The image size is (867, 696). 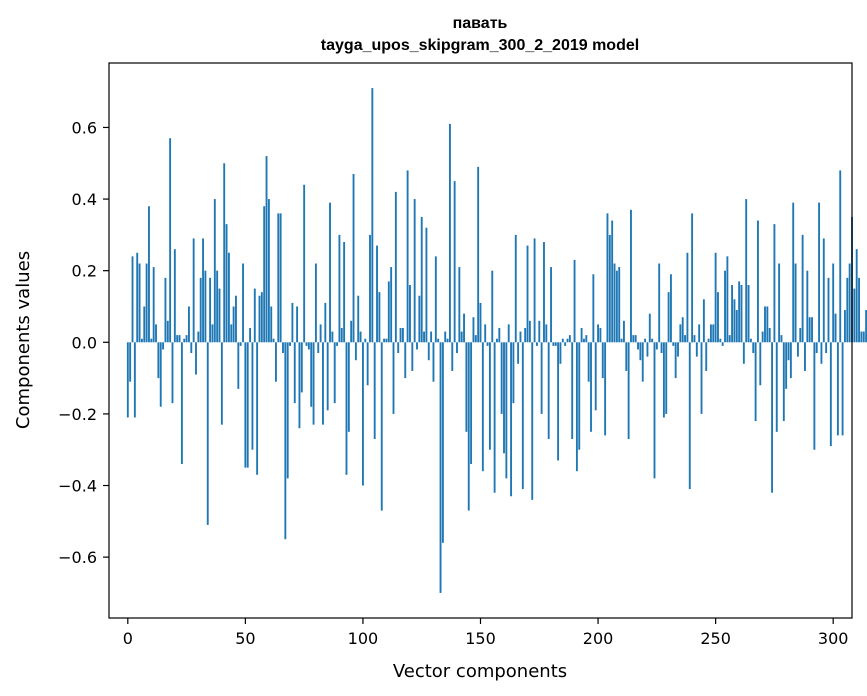 I want to click on chart-subtitle: tayga_upos_skipgram_300_2_2019 model, so click(x=480, y=45).